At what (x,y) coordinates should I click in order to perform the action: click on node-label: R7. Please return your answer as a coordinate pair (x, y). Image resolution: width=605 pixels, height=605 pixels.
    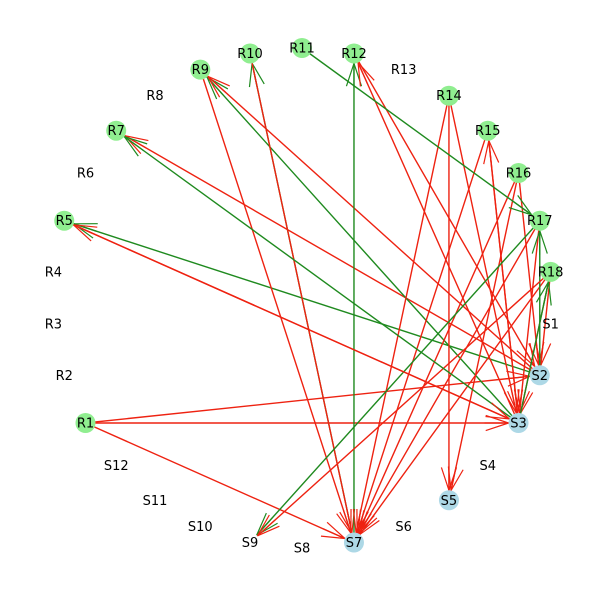
    Looking at the image, I should click on (116, 131).